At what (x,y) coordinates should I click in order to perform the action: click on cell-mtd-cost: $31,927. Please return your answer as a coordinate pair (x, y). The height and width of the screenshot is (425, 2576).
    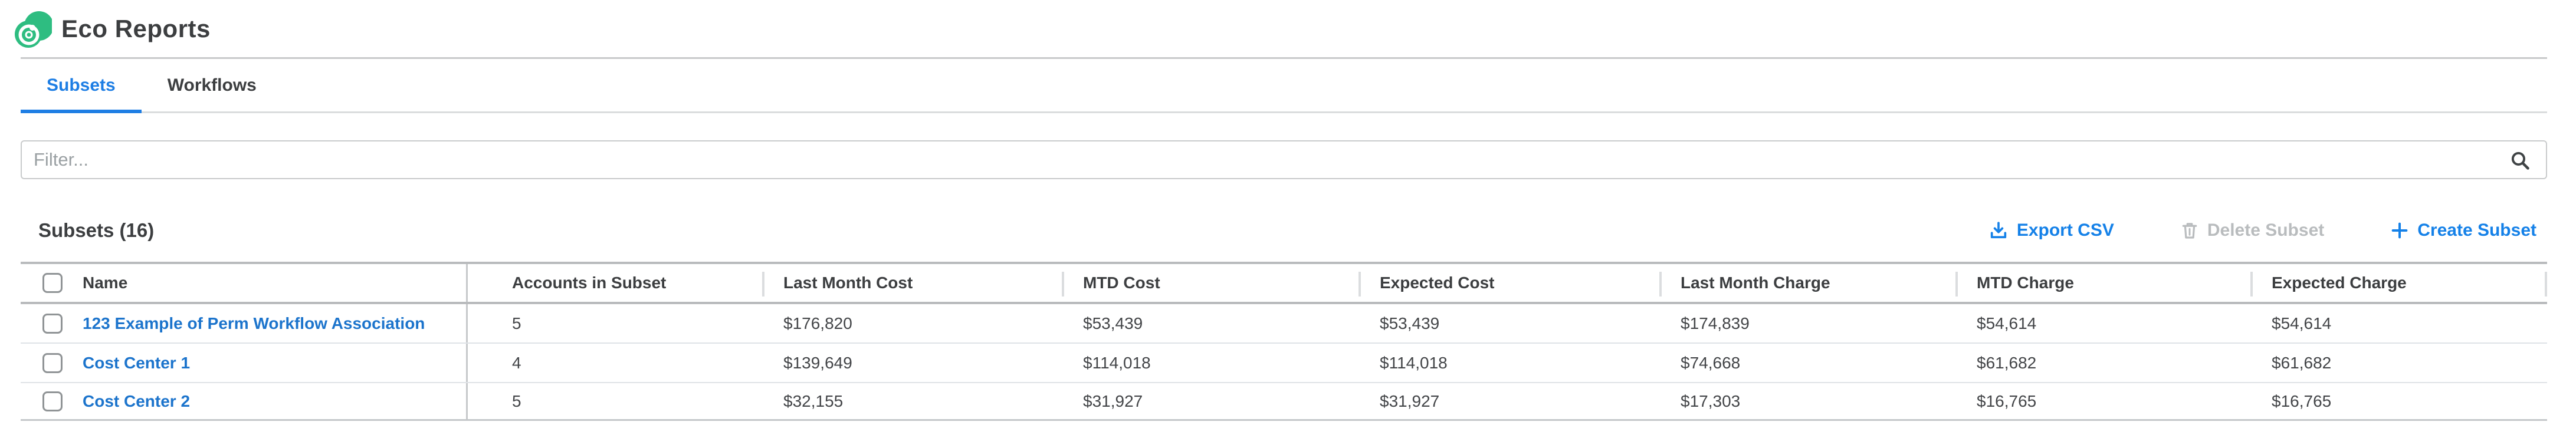
    Looking at the image, I should click on (1113, 400).